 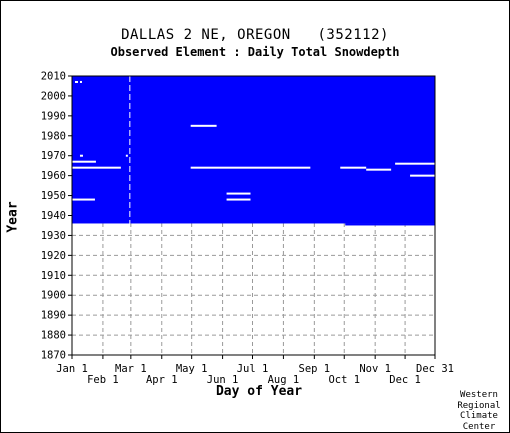 What do you see at coordinates (53, 77) in the screenshot?
I see `y-tick-label: 2010` at bounding box center [53, 77].